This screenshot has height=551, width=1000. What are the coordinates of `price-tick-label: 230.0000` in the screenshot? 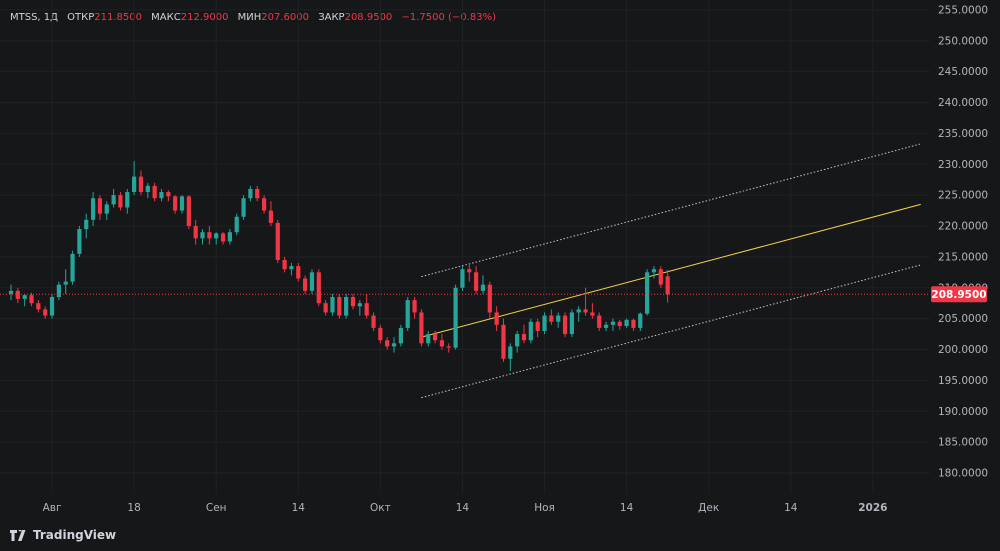 It's located at (963, 165).